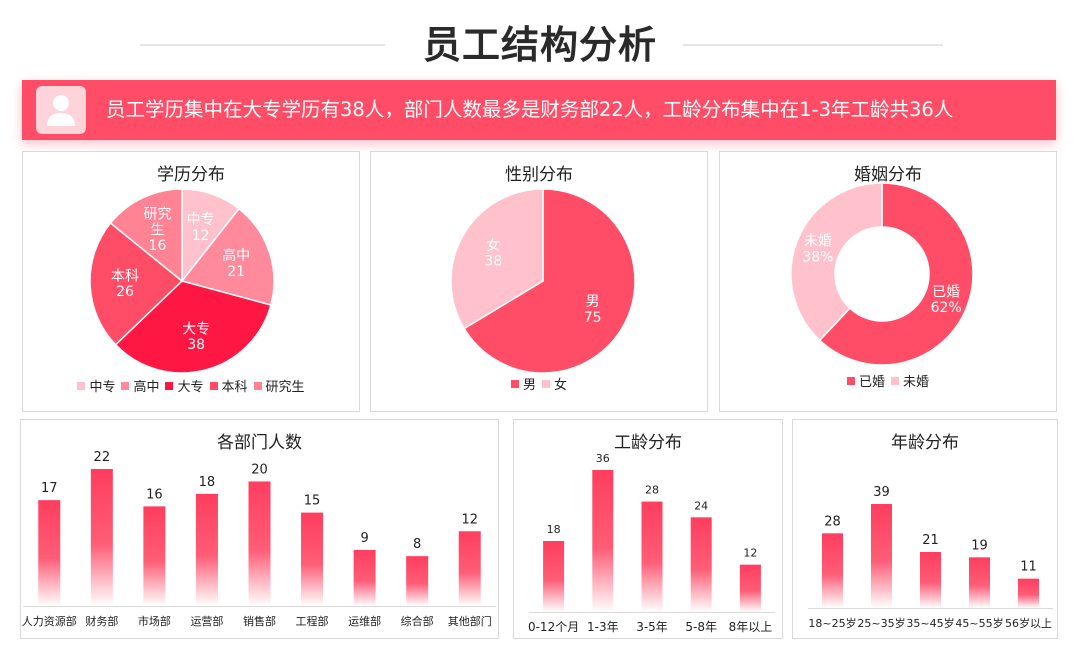 This screenshot has width=1080, height=646. I want to click on bar-value-label: 39, so click(881, 492).